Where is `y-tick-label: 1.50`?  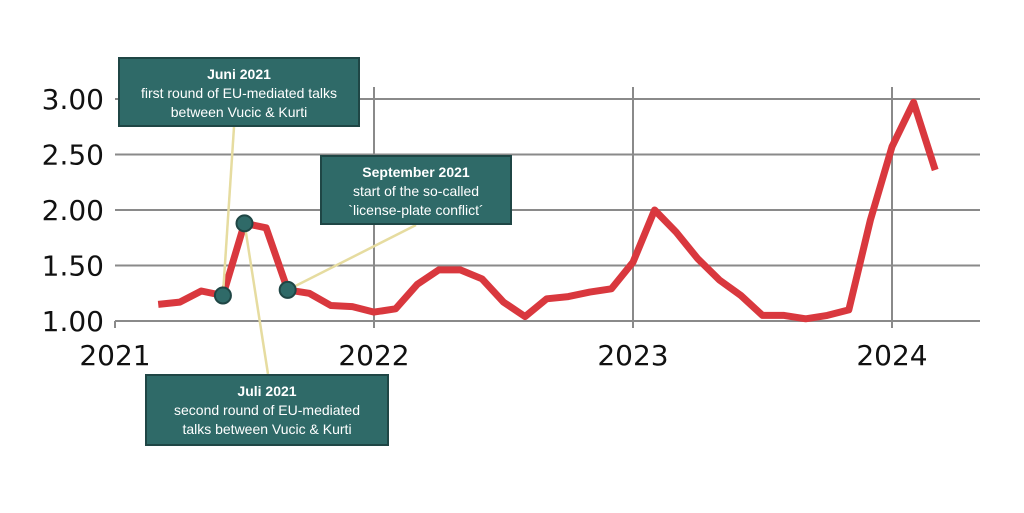 y-tick-label: 1.50 is located at coordinates (73, 266).